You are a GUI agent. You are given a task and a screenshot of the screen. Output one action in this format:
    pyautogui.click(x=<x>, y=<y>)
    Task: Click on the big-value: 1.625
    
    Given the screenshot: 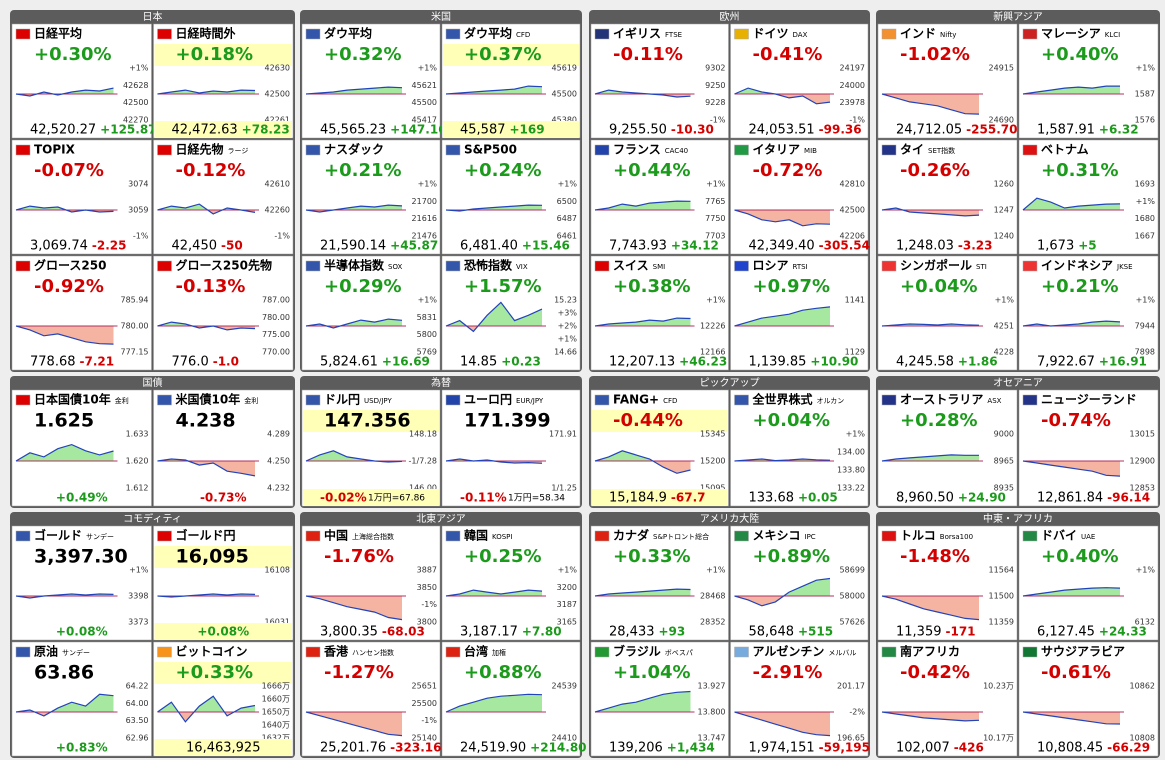 What is the action you would take?
    pyautogui.click(x=64, y=421)
    